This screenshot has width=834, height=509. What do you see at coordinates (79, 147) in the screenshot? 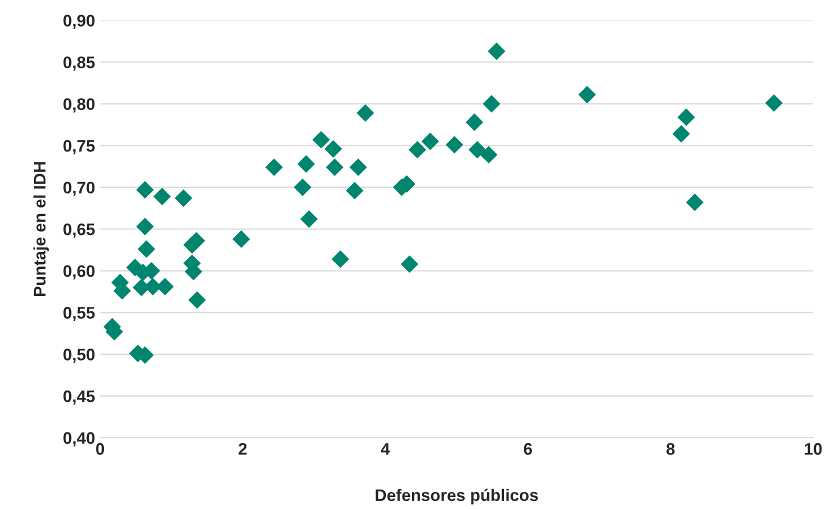
I see `y-tick-label: 0,75` at bounding box center [79, 147].